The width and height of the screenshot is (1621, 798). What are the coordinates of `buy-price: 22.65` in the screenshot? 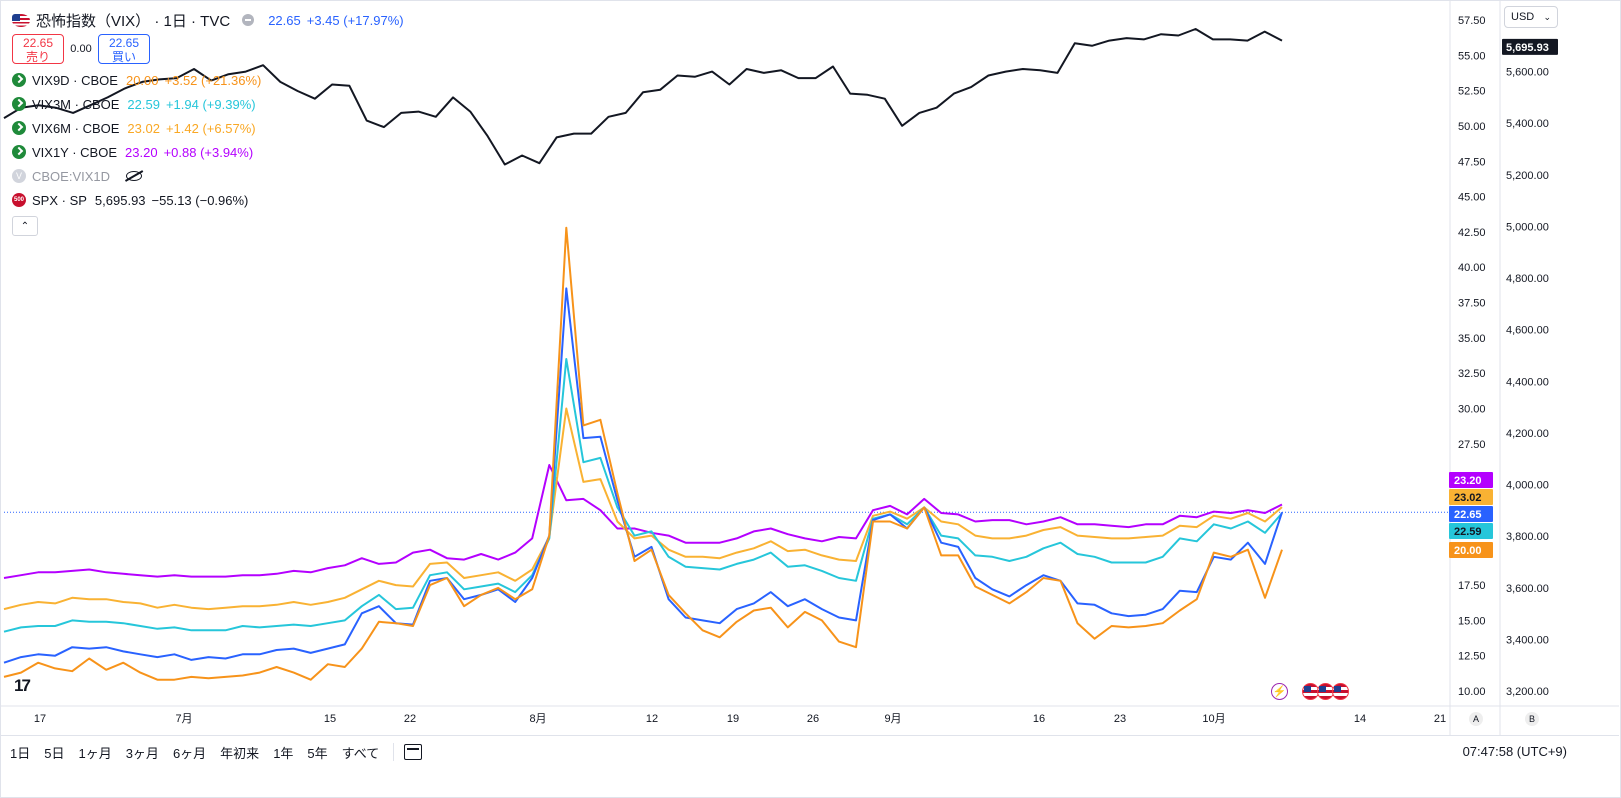 It's located at (124, 43).